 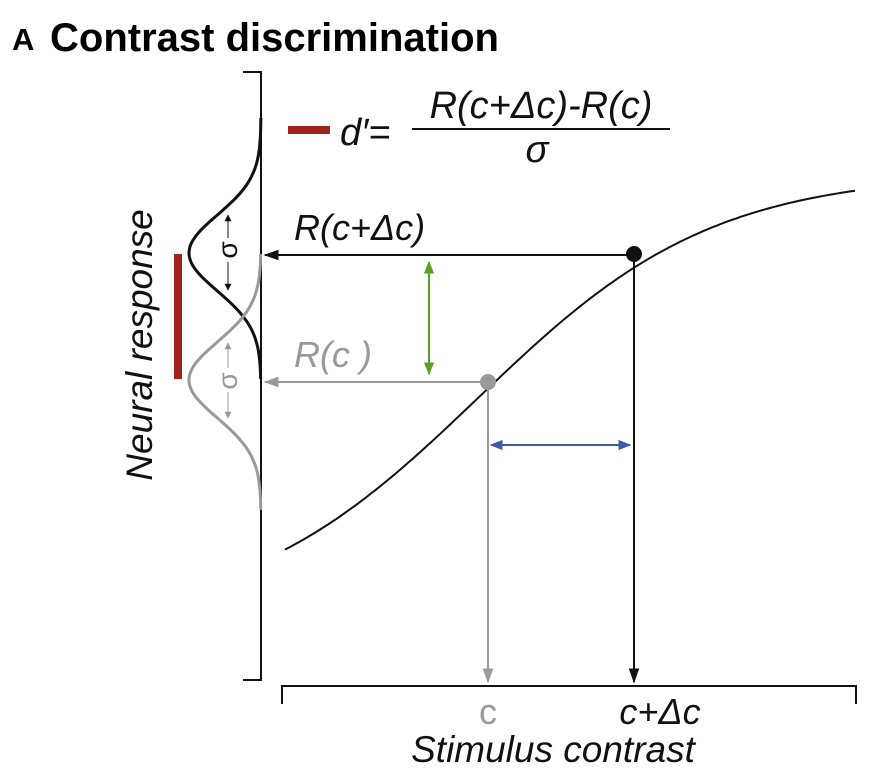 I want to click on x-tick-label-c-plus-delta: c+Δc, so click(x=659, y=711).